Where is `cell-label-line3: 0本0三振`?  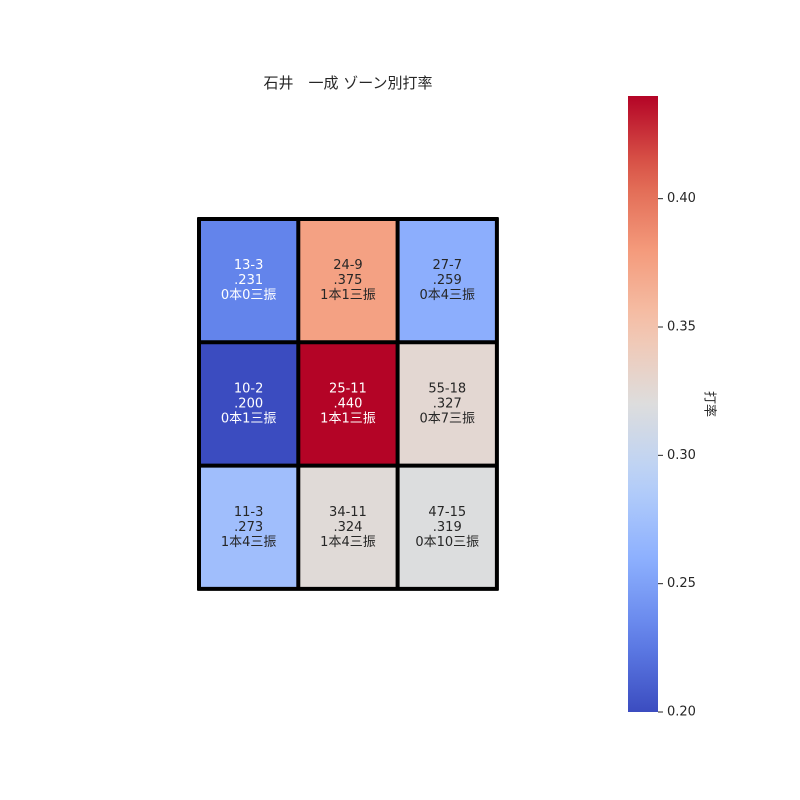
cell-label-line3: 0本0三振 is located at coordinates (249, 295).